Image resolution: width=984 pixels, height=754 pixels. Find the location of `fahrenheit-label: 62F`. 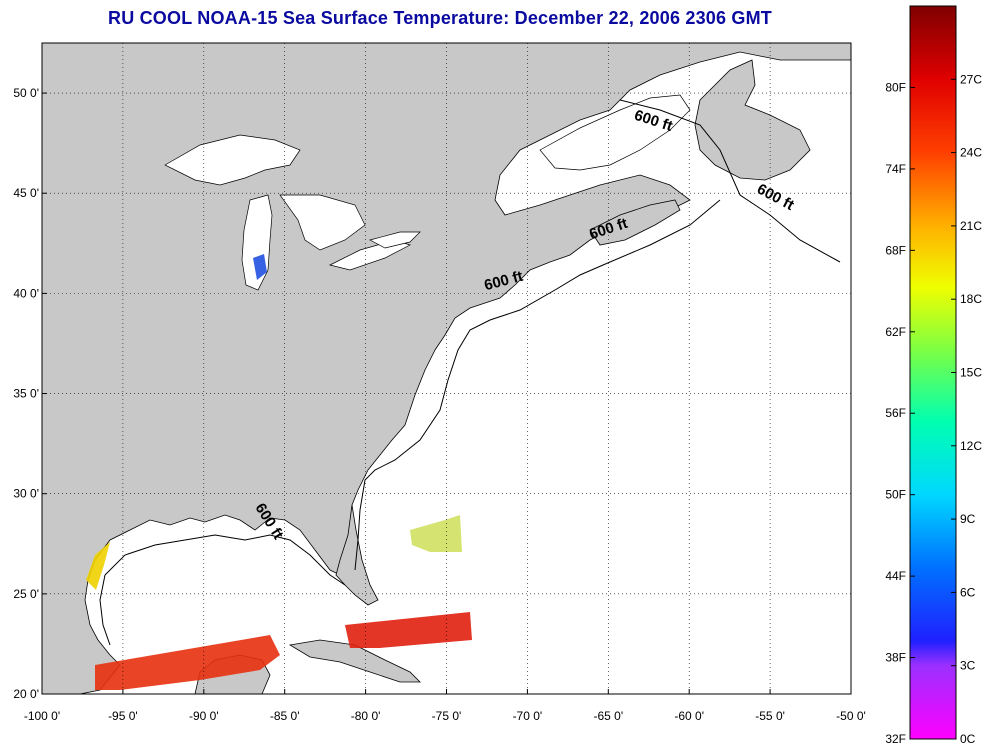

fahrenheit-label: 62F is located at coordinates (895, 332).